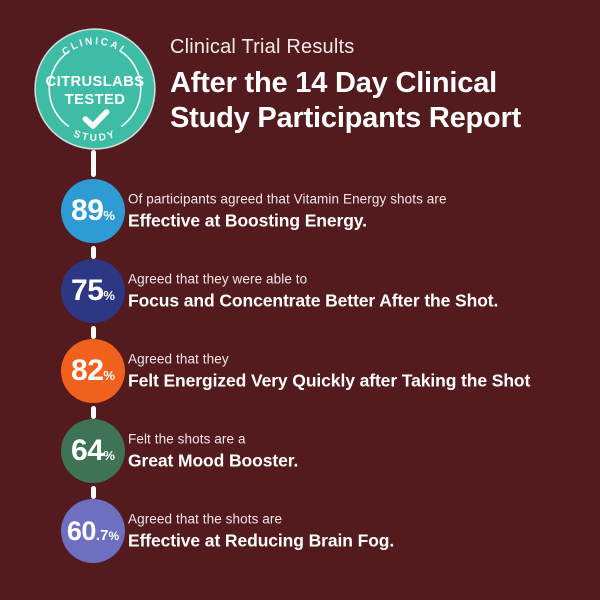 The width and height of the screenshot is (600, 600). Describe the element at coordinates (95, 136) in the screenshot. I see `badge-bottom-text: STUDY` at that location.